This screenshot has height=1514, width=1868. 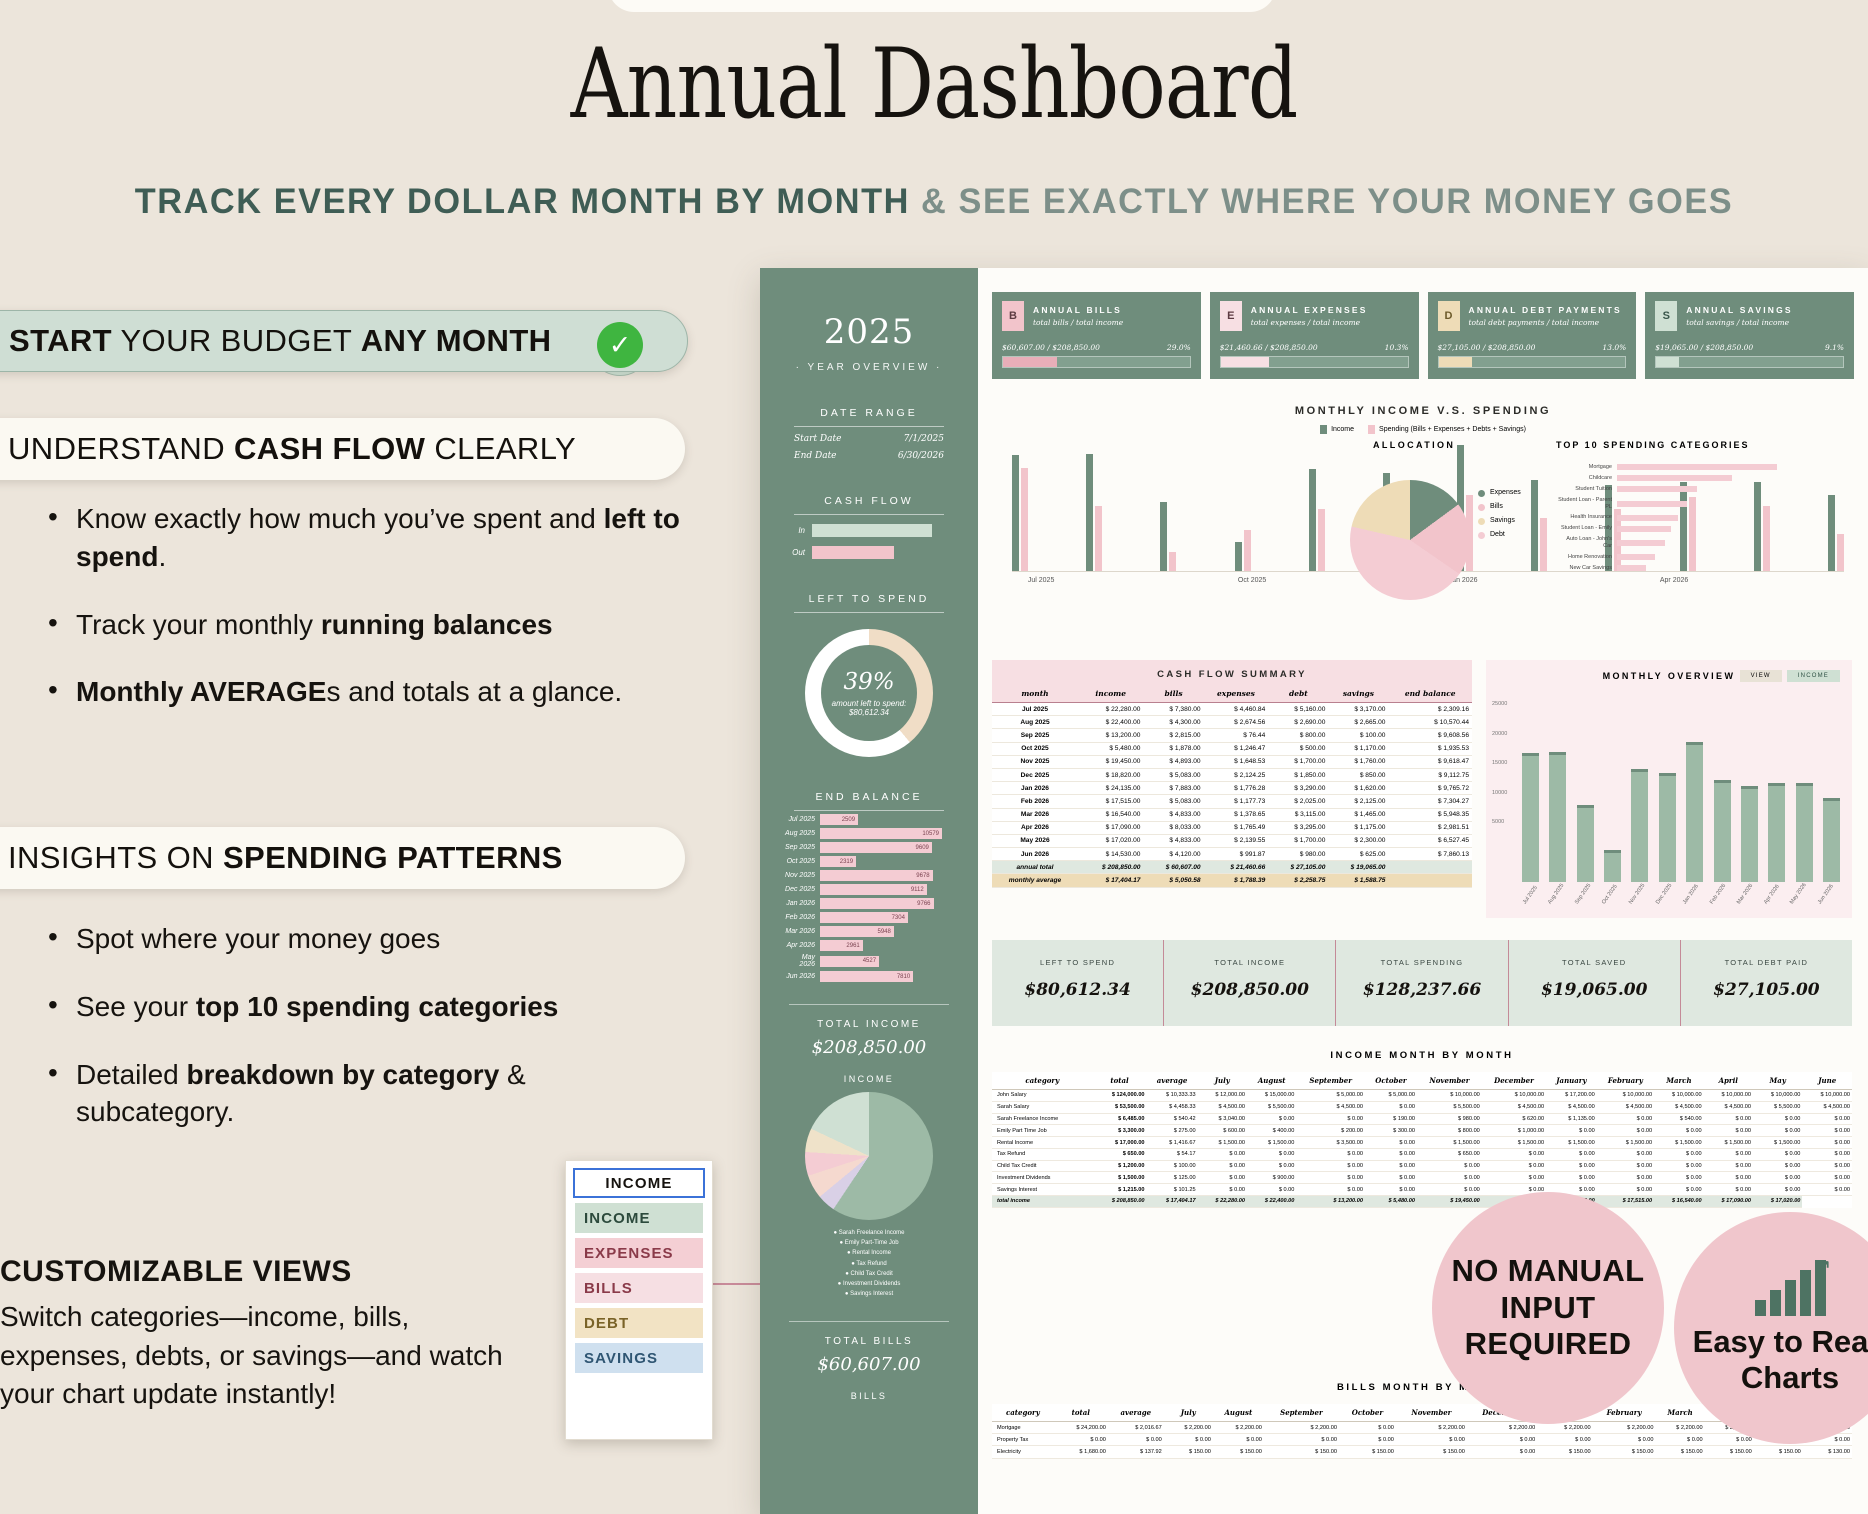 I want to click on kpi-subtitle: total bills / total income, so click(x=1078, y=322).